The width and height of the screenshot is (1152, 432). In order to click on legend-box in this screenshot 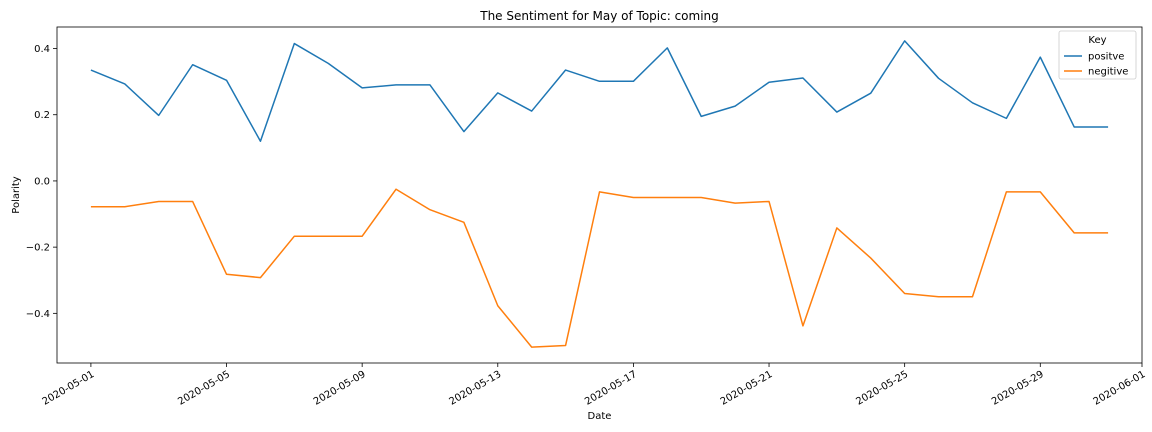, I will do `click(1097, 55)`.